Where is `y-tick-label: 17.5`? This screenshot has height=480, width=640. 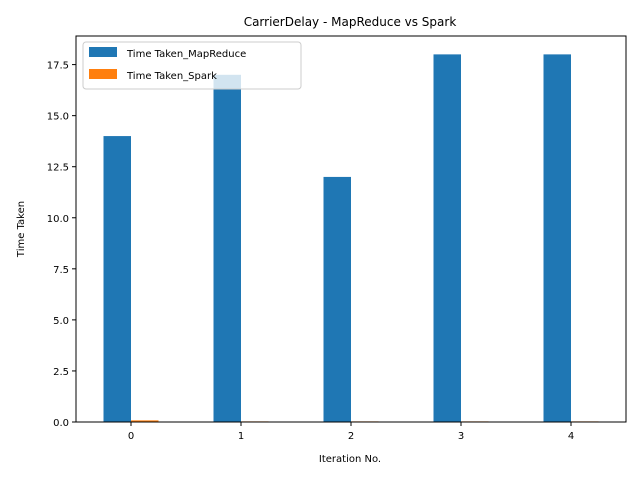
y-tick-label: 17.5 is located at coordinates (58, 66).